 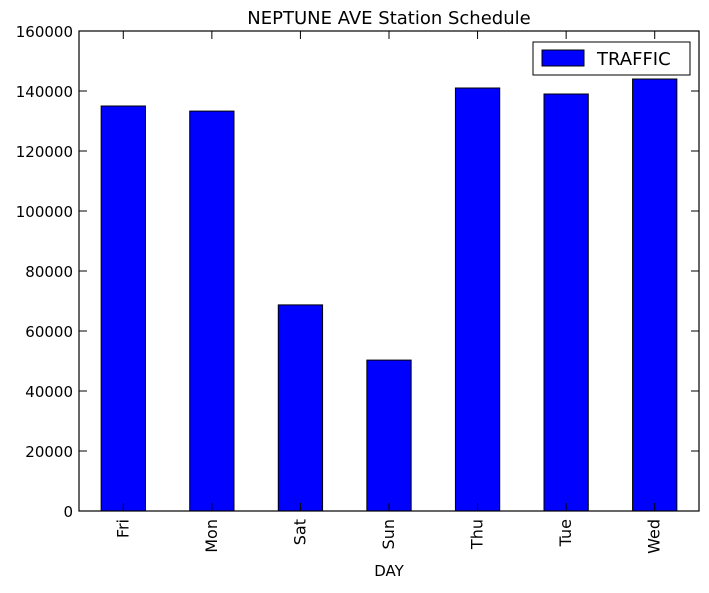 What do you see at coordinates (565, 533) in the screenshot?
I see `x-tick-label-tue: Tue` at bounding box center [565, 533].